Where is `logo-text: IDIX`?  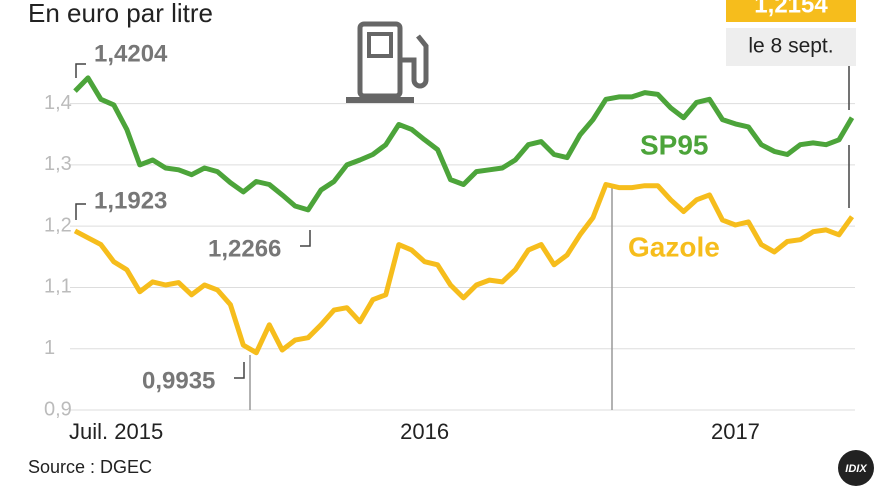 logo-text: IDIX is located at coordinates (856, 469).